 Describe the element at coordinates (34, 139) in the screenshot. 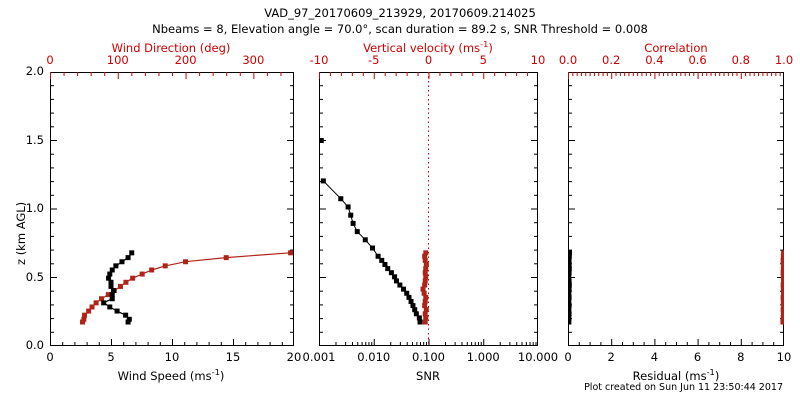

I see `y-tick-label: 1.5` at that location.